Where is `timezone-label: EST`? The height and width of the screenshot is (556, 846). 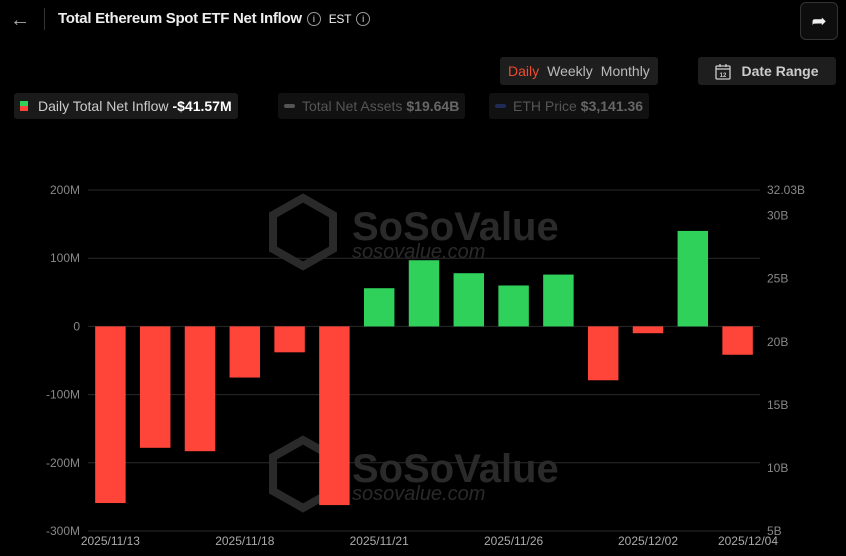 timezone-label: EST is located at coordinates (340, 19).